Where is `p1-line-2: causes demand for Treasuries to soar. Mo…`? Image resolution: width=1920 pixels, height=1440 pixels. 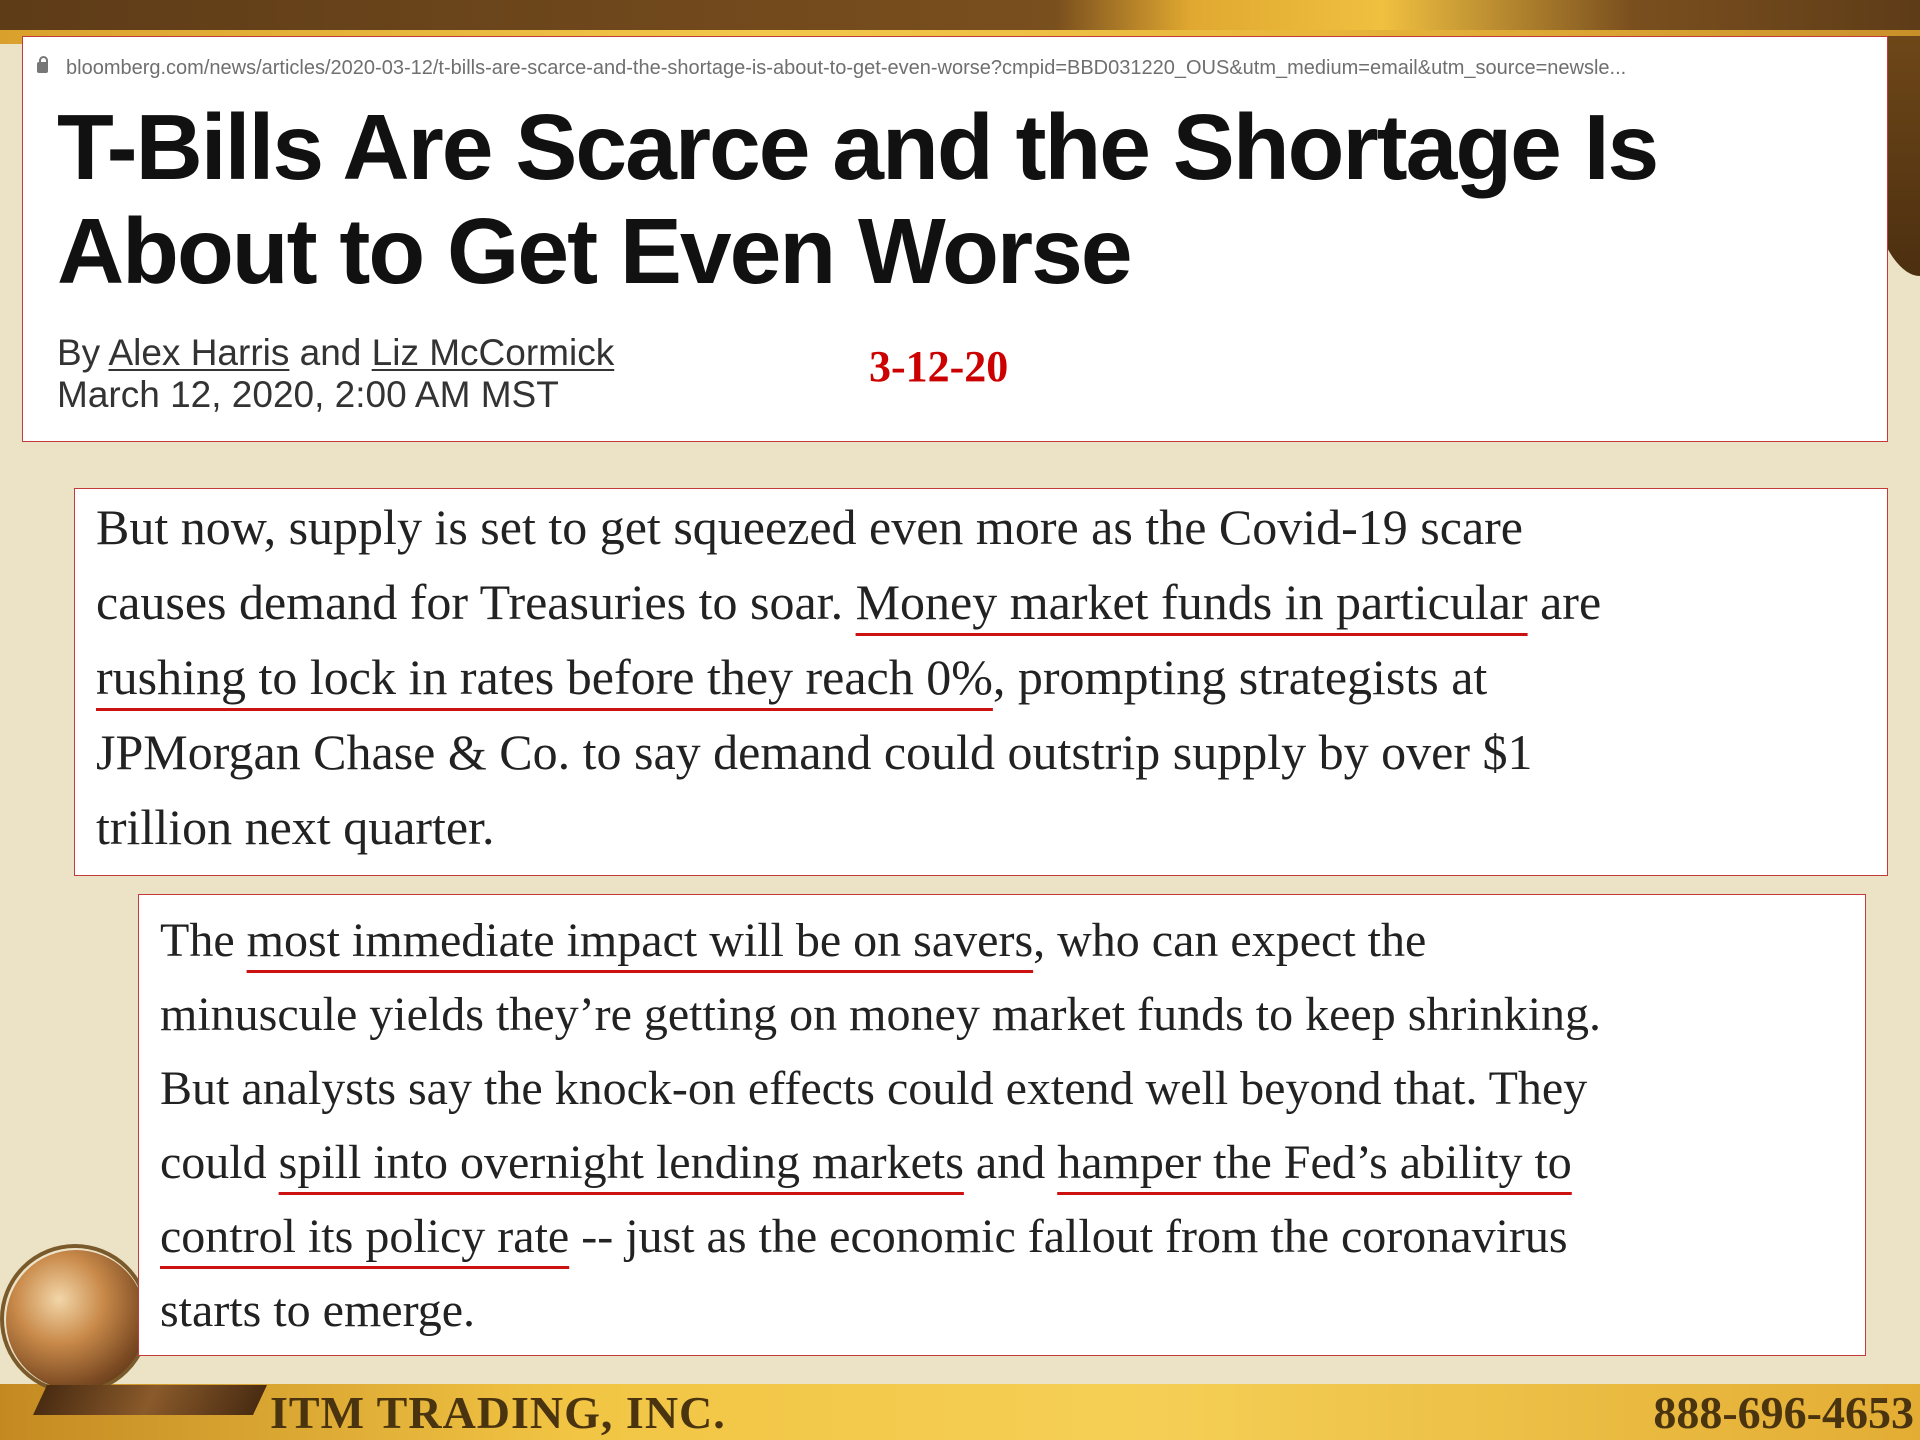
p1-line-2: causes demand for Treasuries to soar. Mo… is located at coordinates (848, 602).